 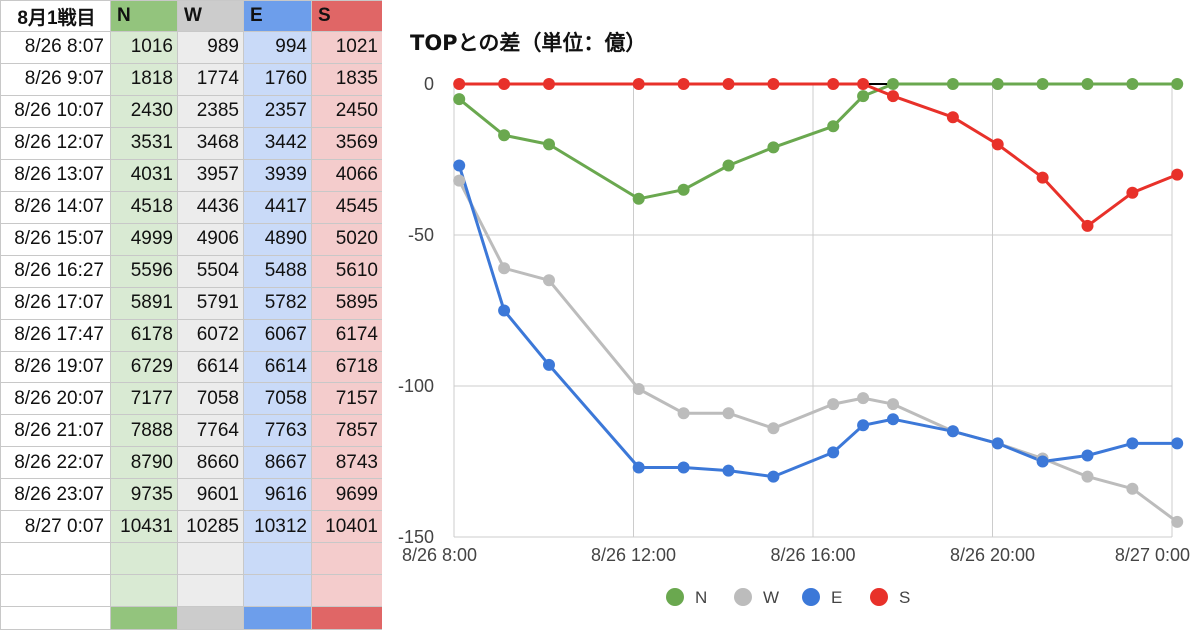 What do you see at coordinates (277, 527) in the screenshot?
I see `cell-e: 10312` at bounding box center [277, 527].